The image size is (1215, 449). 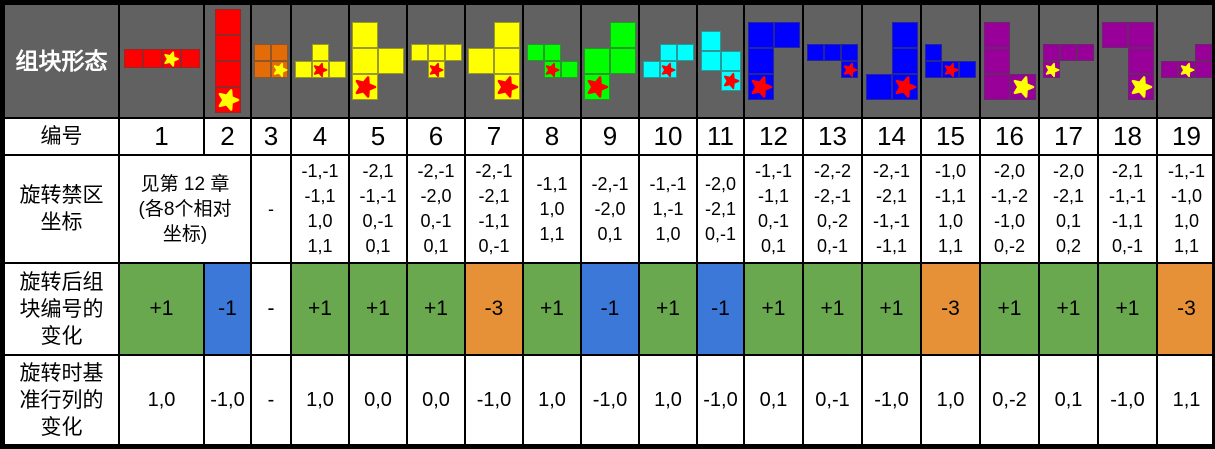 What do you see at coordinates (668, 209) in the screenshot?
I see `forbidden-coords-cell-10: -1,-1 1,-1 1,0` at bounding box center [668, 209].